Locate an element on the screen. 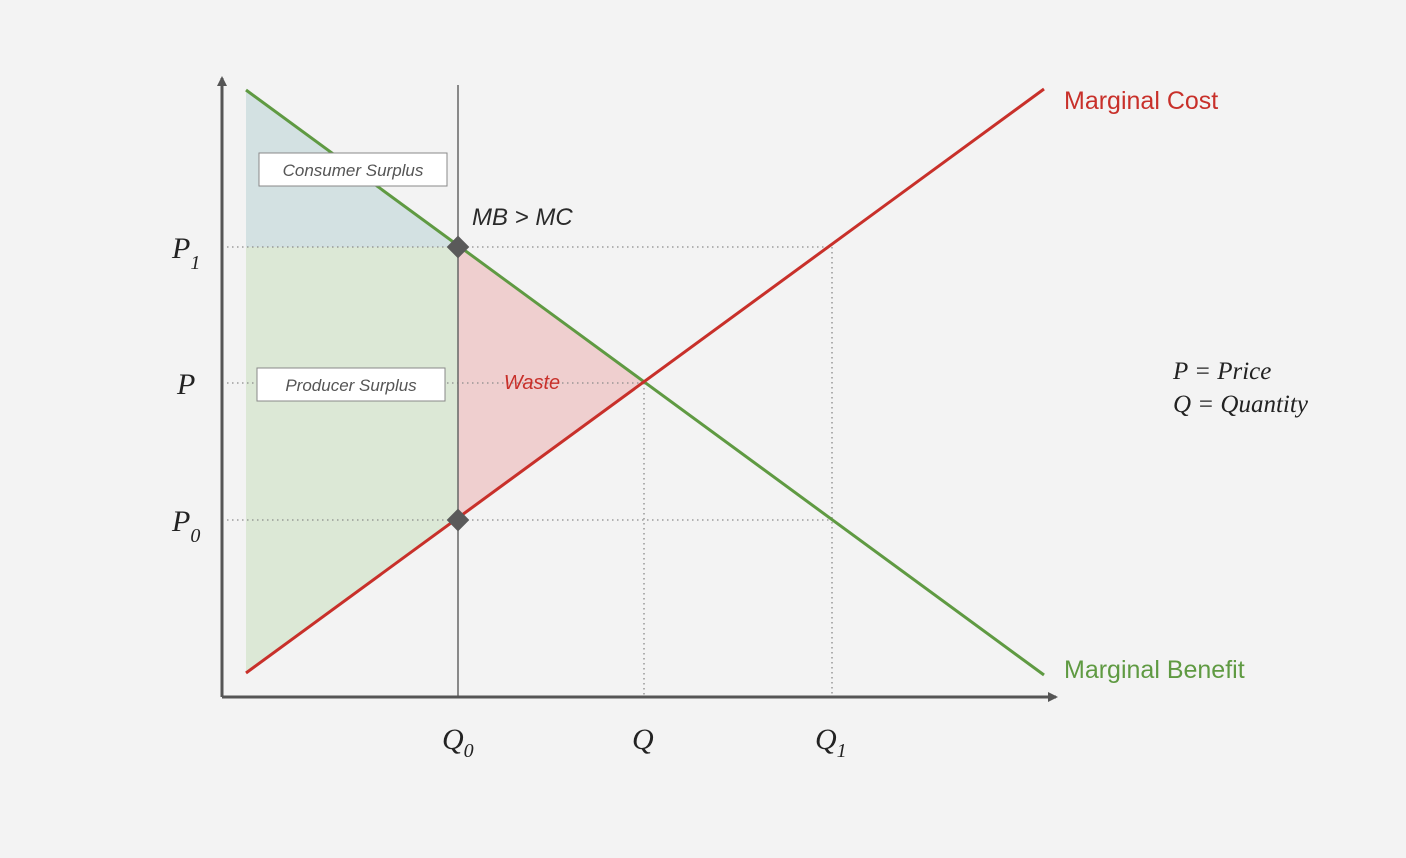 The height and width of the screenshot is (858, 1406). mb-gt-mc-annotation: MB > MC is located at coordinates (522, 217).